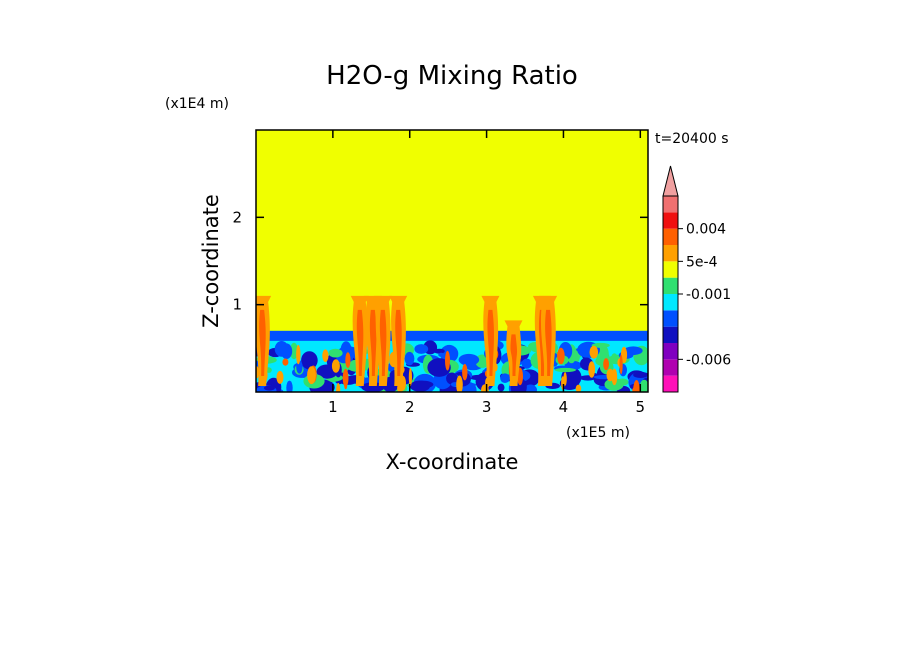 This screenshot has height=654, width=904. Describe the element at coordinates (440, 261) in the screenshot. I see `y-axis-ticks: 12` at that location.